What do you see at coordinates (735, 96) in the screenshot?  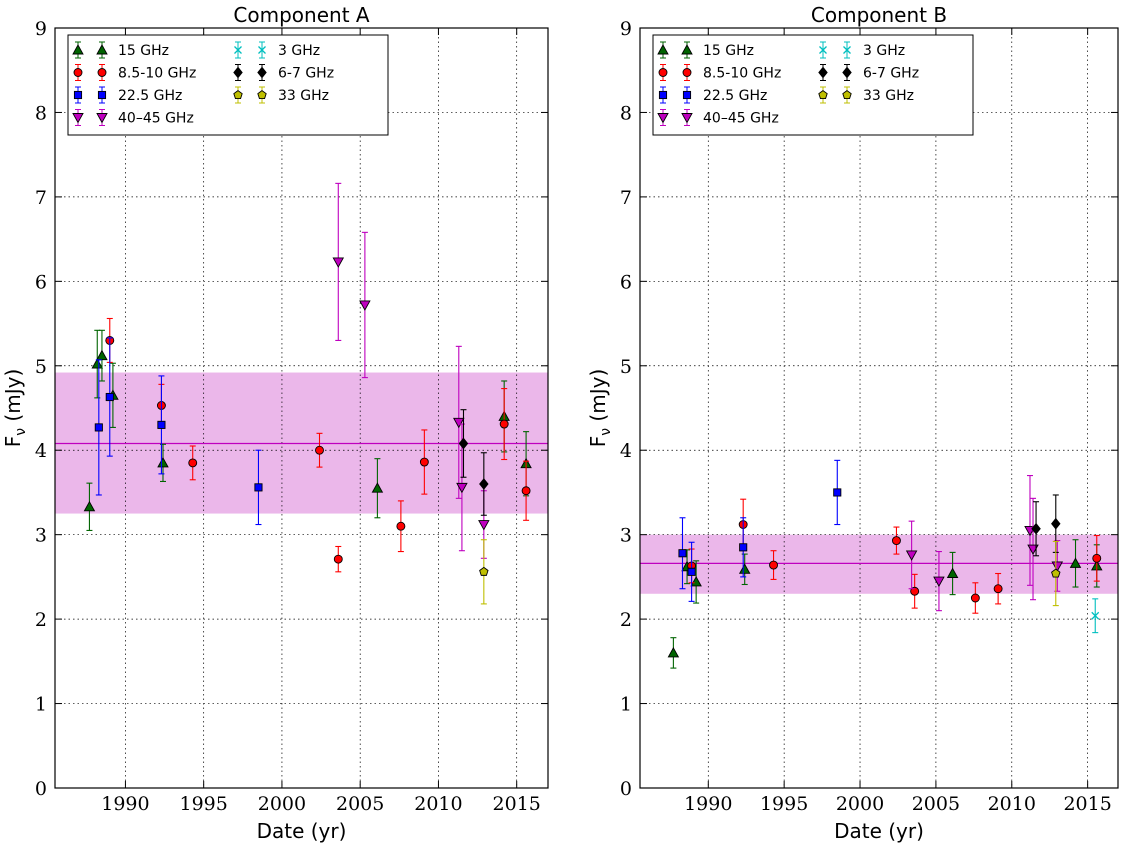 I see `legend-label: 22.5 GHz` at bounding box center [735, 96].